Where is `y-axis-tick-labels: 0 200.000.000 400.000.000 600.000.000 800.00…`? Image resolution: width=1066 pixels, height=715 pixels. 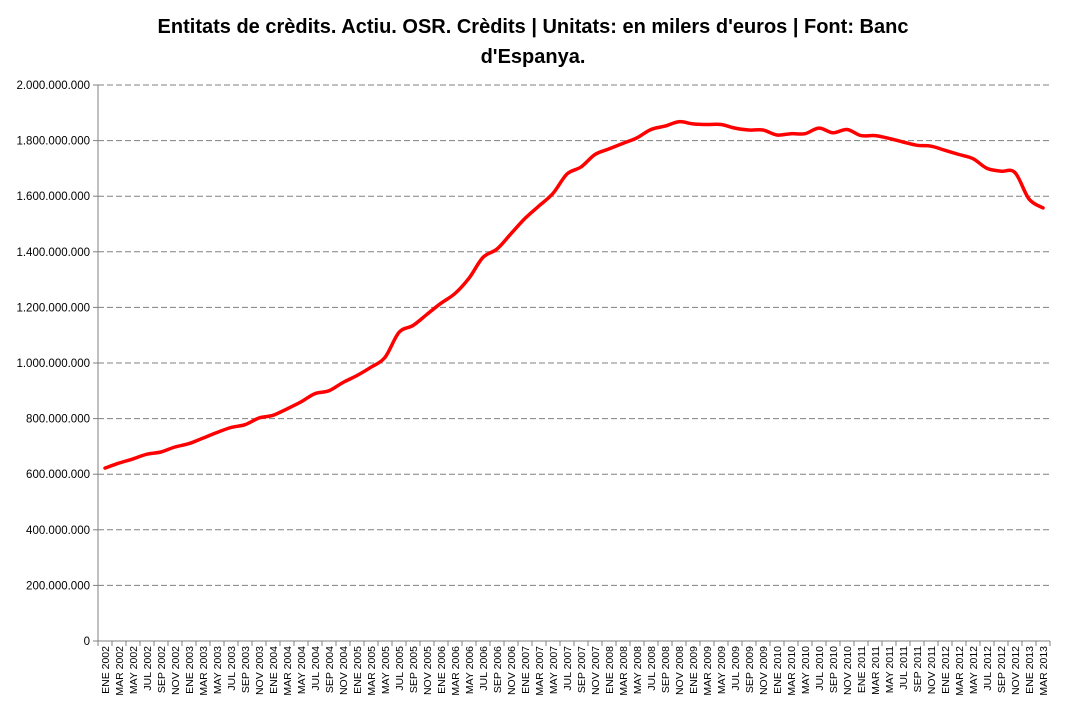 y-axis-tick-labels: 0 200.000.000 400.000.000 600.000.000 800.00… is located at coordinates (53, 364).